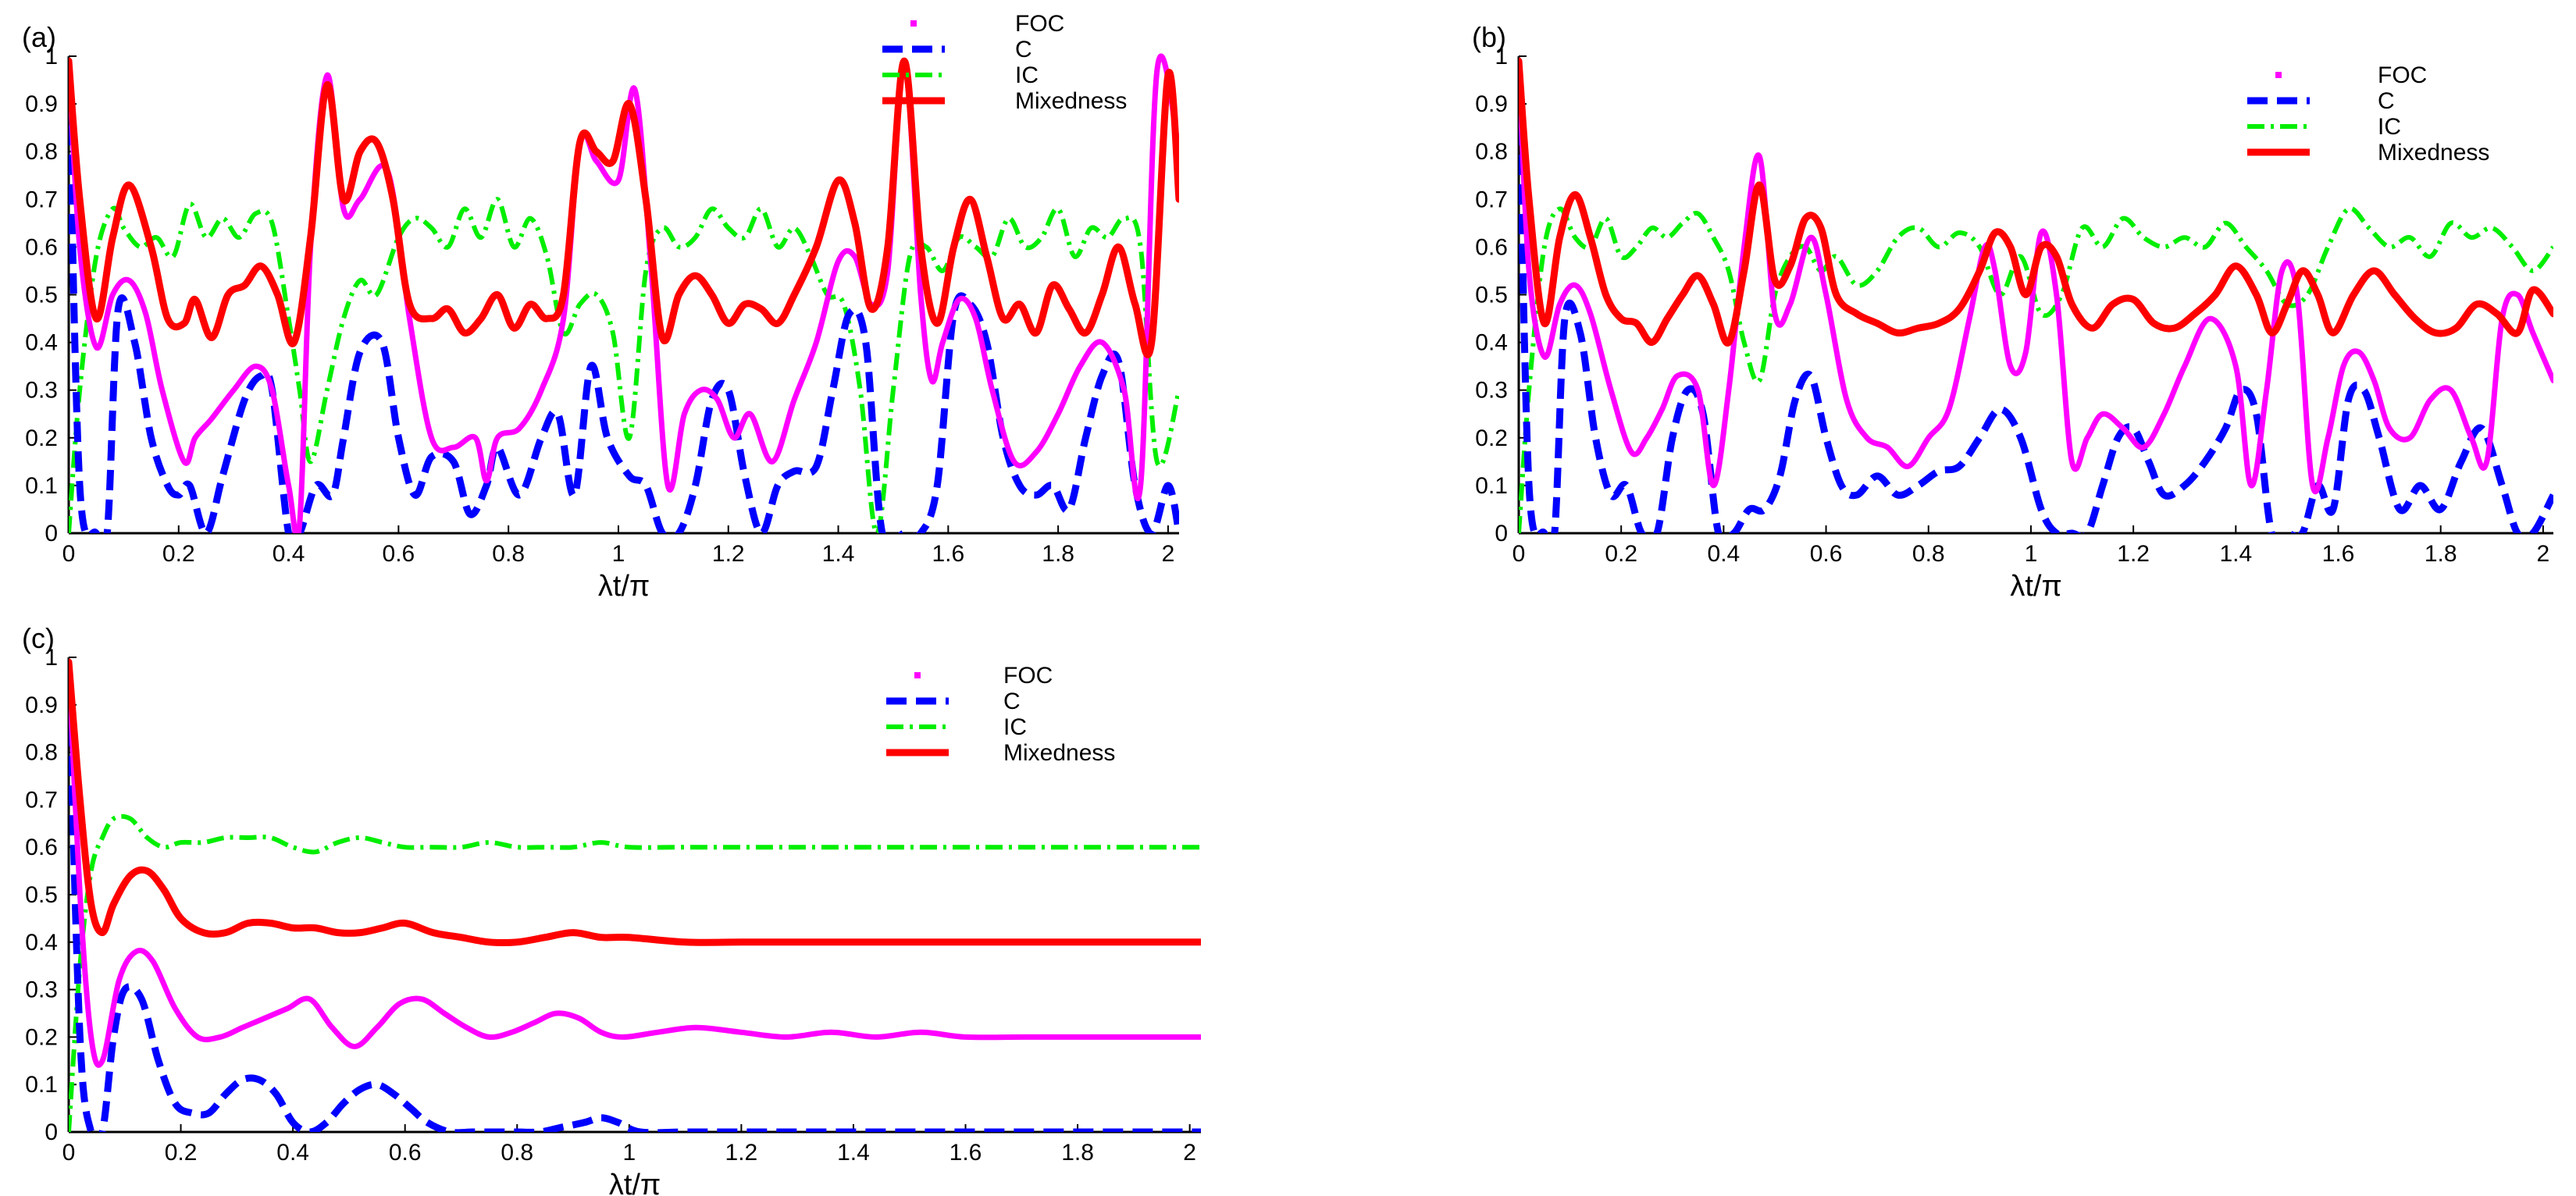 The width and height of the screenshot is (2576, 1196). Describe the element at coordinates (1489, 37) in the screenshot. I see `panel-label-b: (b)` at that location.